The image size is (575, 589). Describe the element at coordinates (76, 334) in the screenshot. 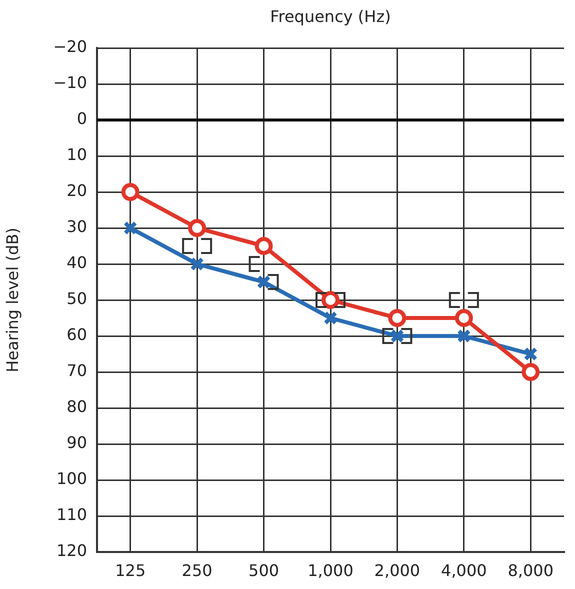

I see `y-tick-label: 60` at that location.